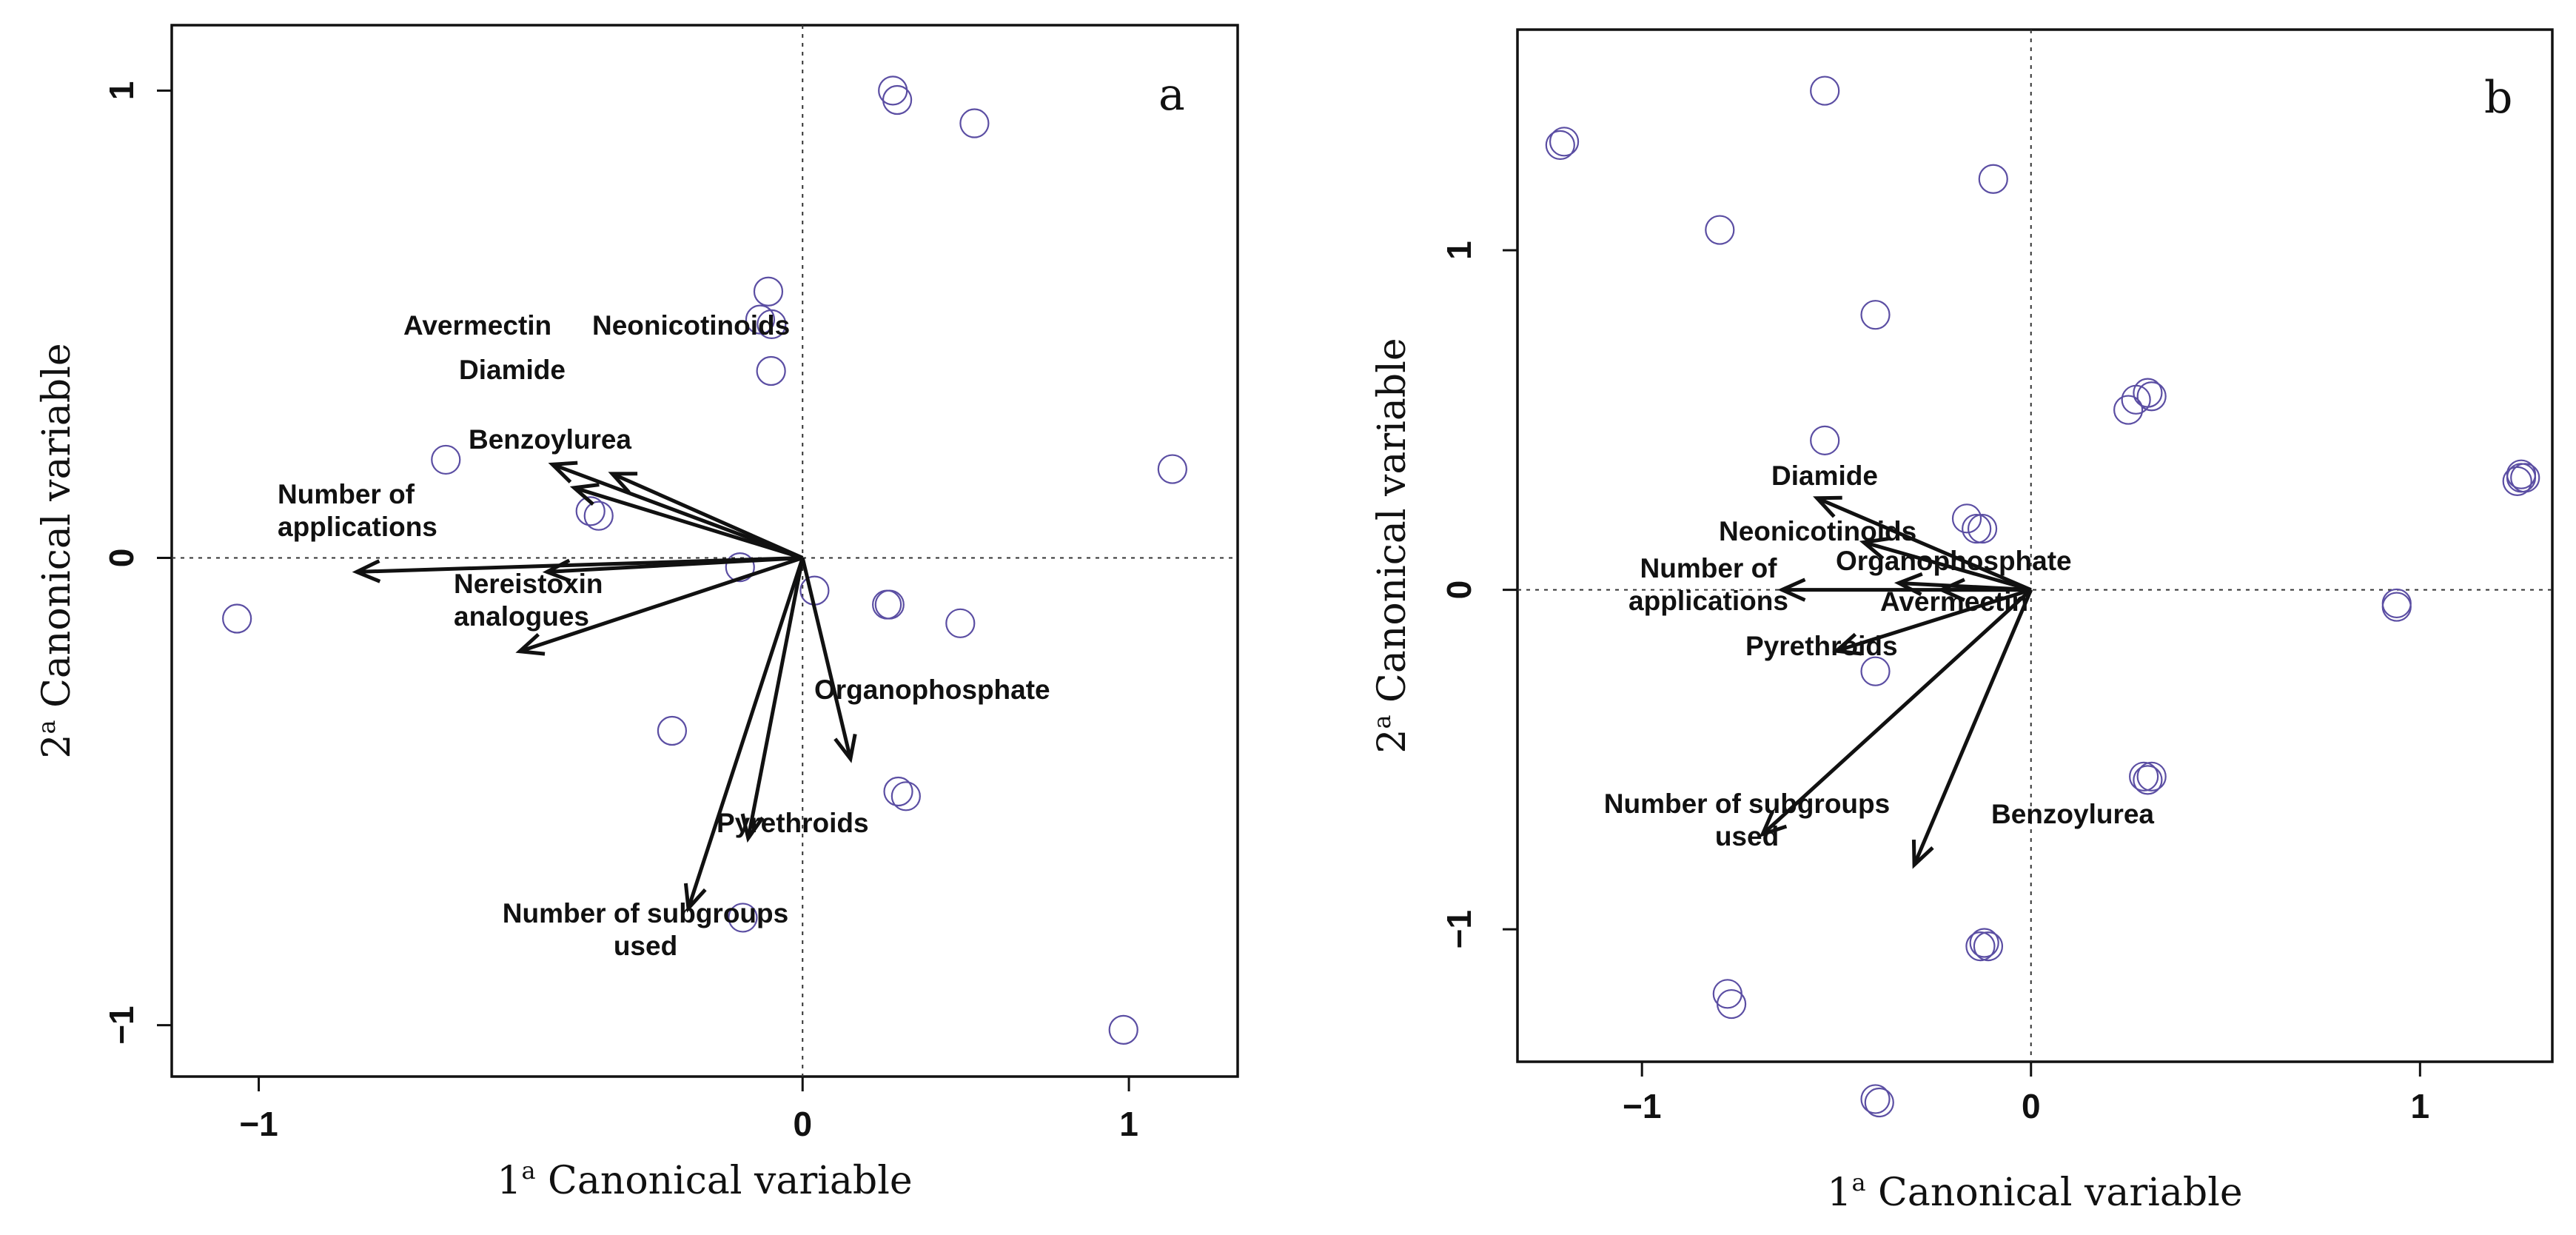 Image resolution: width=2576 pixels, height=1235 pixels. I want to click on panel-a-y-axis-title: 2a Canonical variable, so click(56, 550).